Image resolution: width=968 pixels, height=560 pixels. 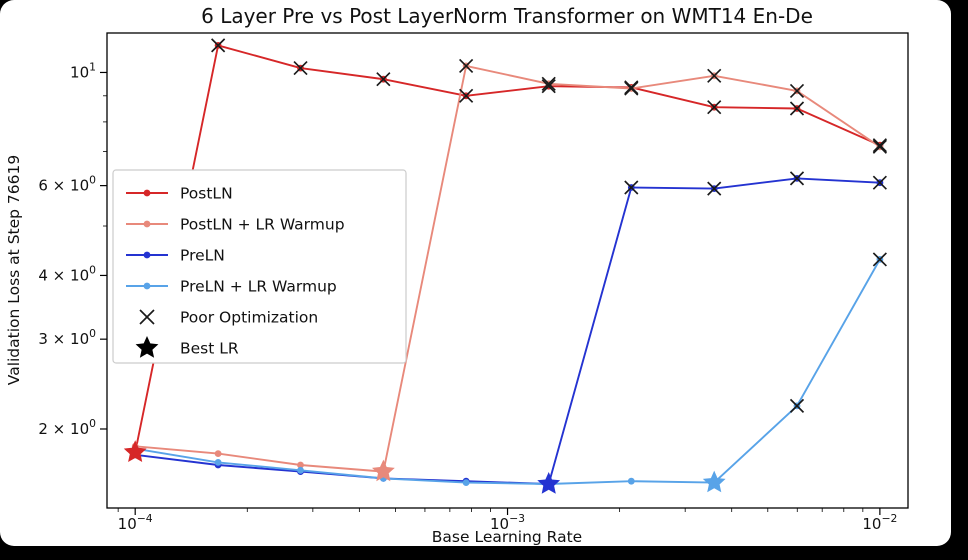 What do you see at coordinates (202, 256) in the screenshot?
I see `legend-label: PreLN` at bounding box center [202, 256].